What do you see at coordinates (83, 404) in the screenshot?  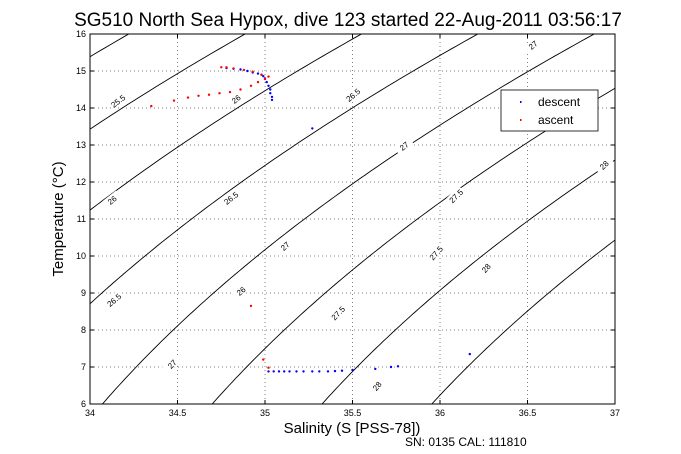 I see `y-tick-label: 6` at bounding box center [83, 404].